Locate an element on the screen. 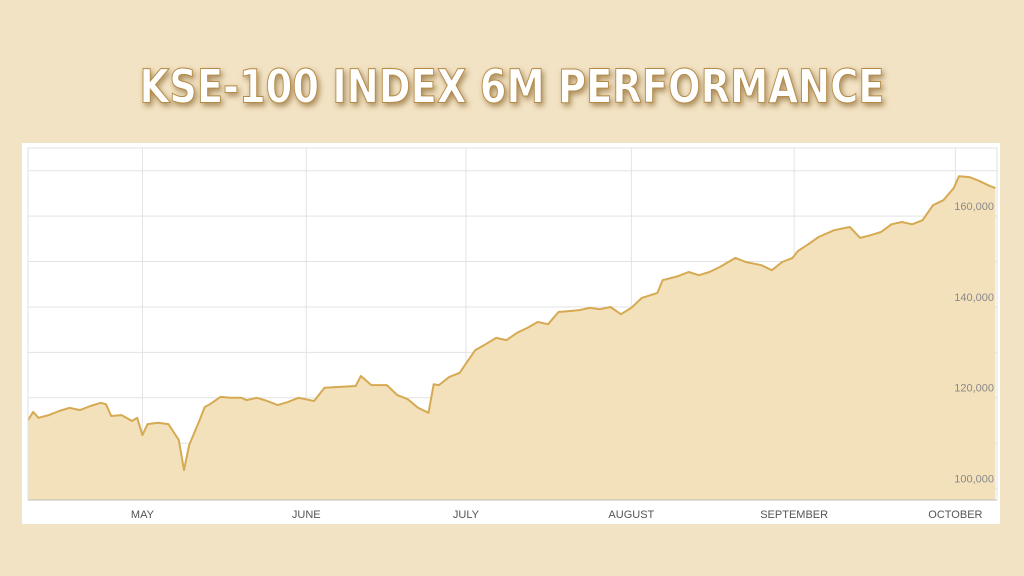 The width and height of the screenshot is (1024, 576). x-tick-label: JULY is located at coordinates (466, 515).